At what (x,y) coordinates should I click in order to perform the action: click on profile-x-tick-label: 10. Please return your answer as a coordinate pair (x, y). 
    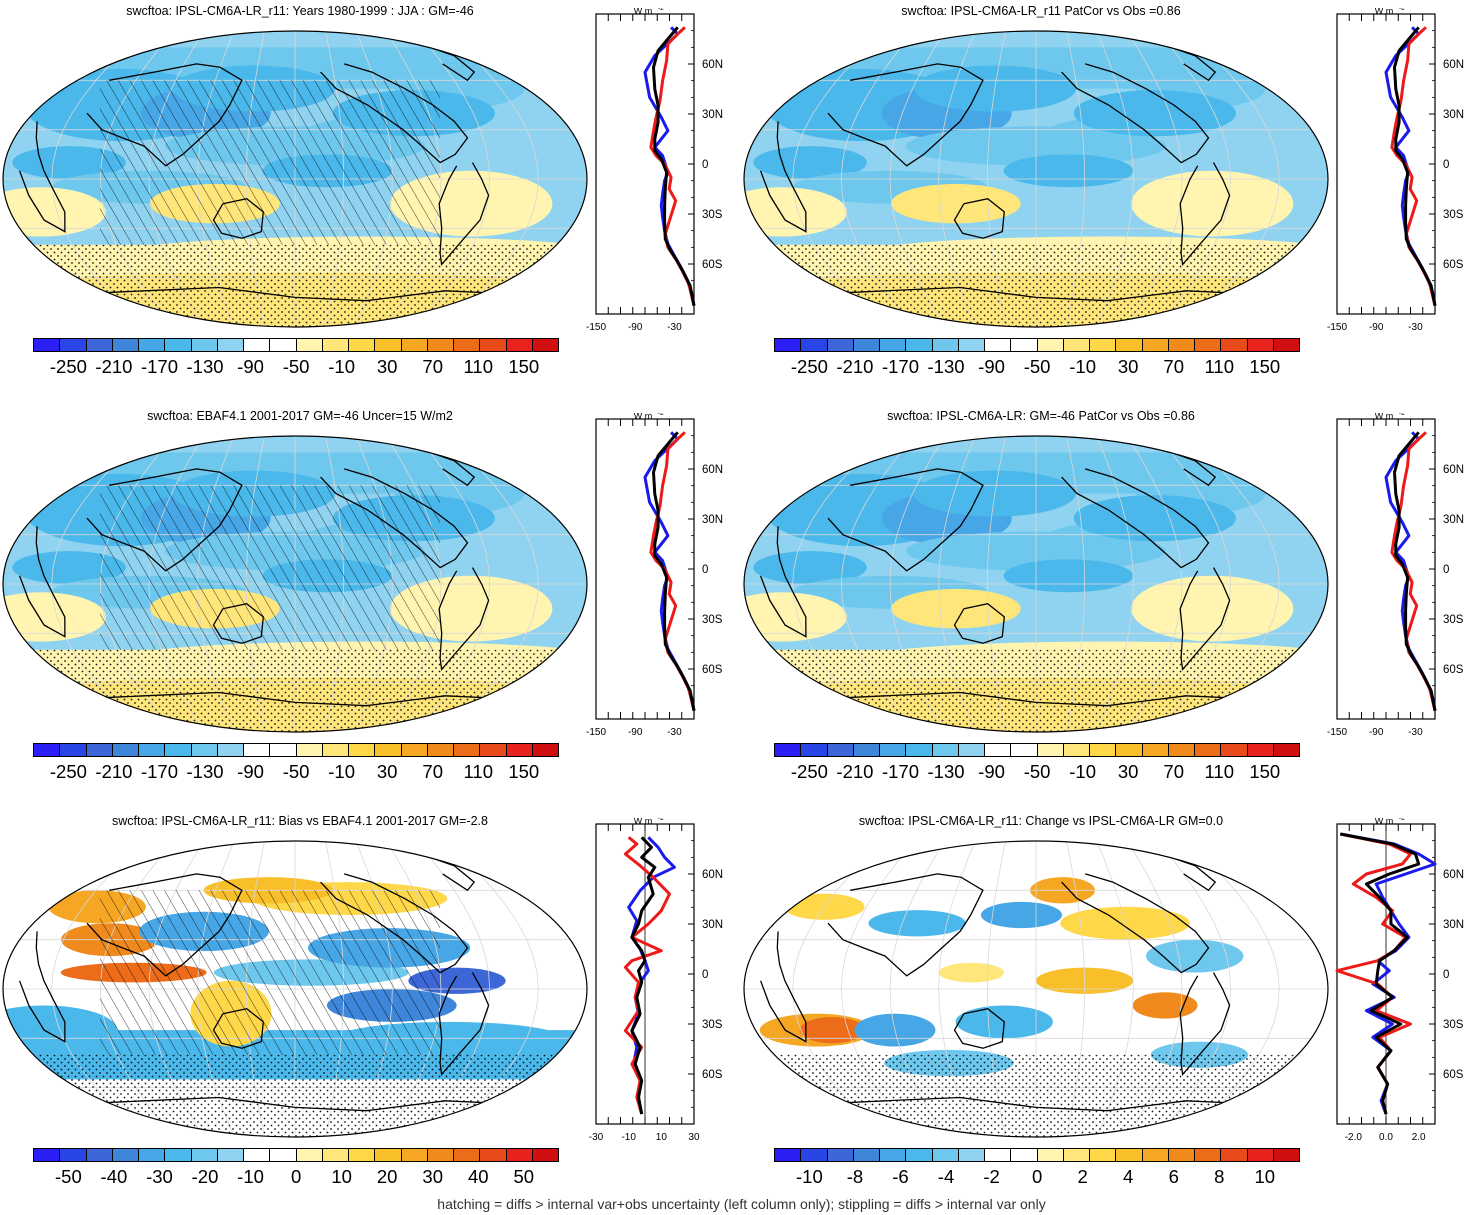
    Looking at the image, I should click on (662, 1137).